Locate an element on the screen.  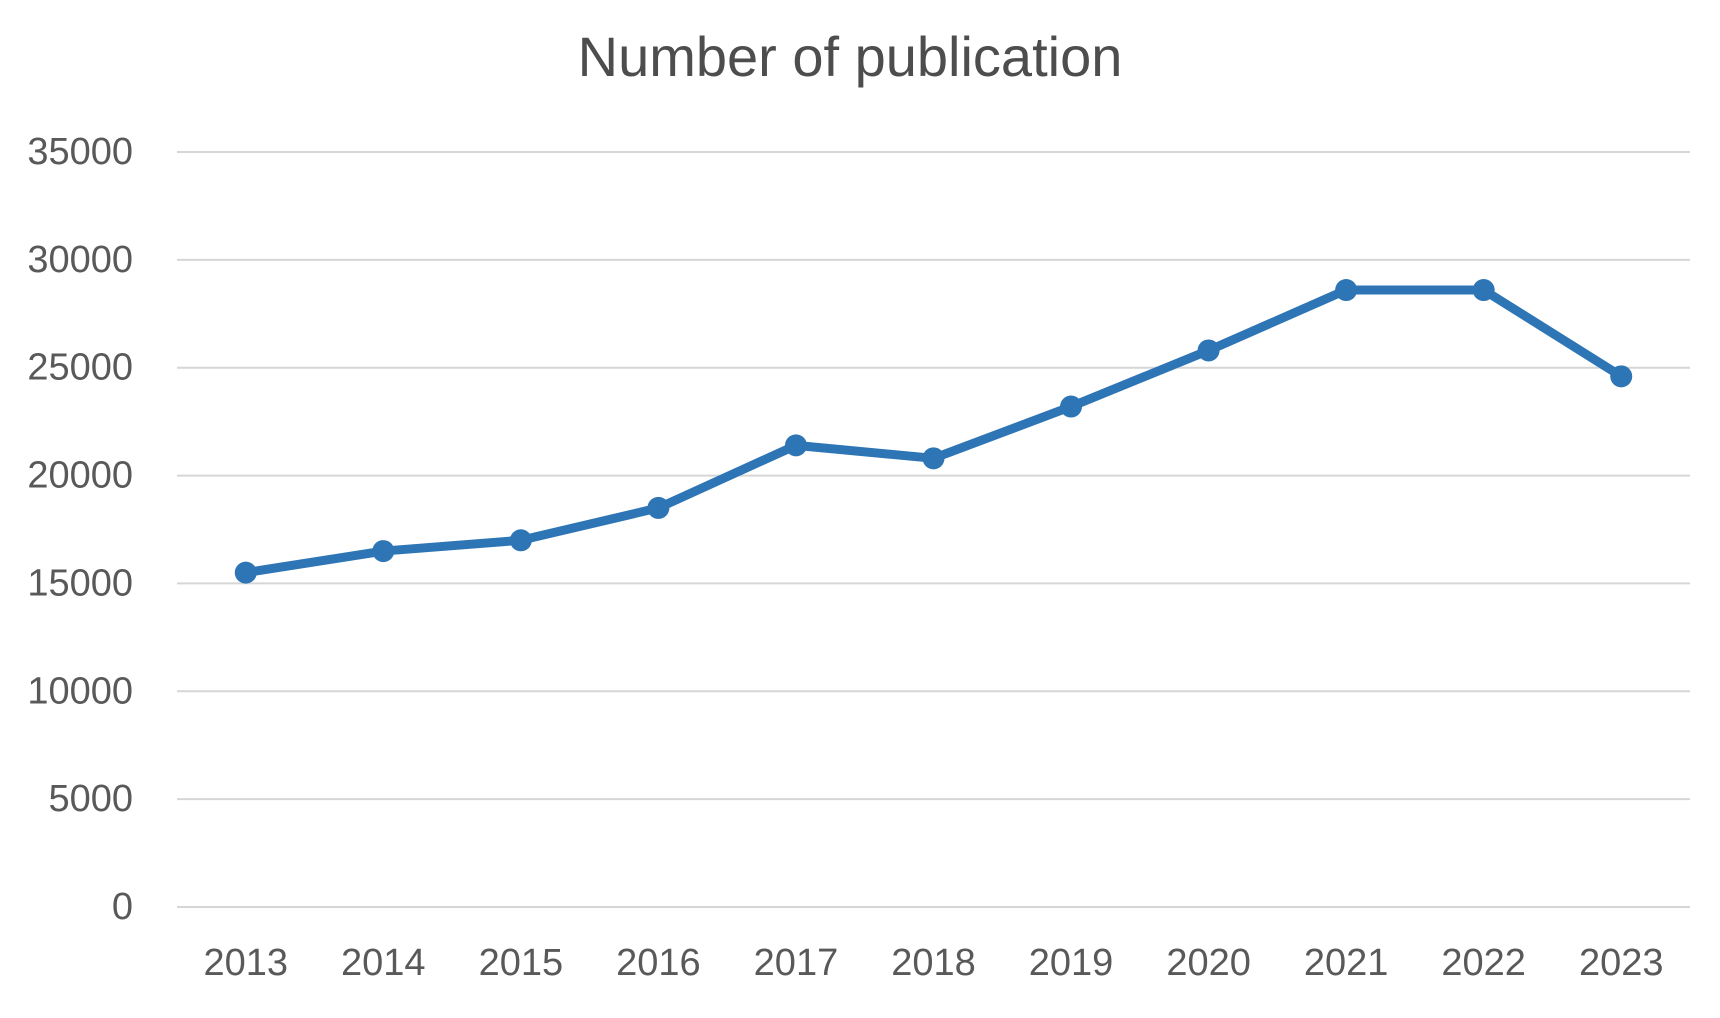
y-tick-label: 15000 is located at coordinates (80, 583).